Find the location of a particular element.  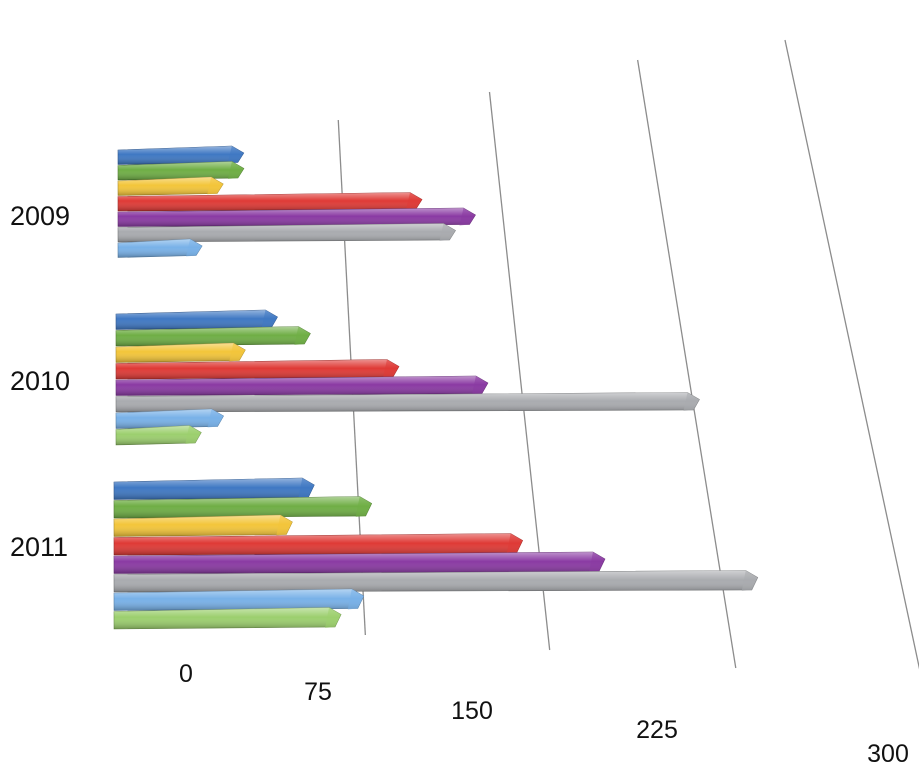

x-tick-label: 300 is located at coordinates (888, 754).